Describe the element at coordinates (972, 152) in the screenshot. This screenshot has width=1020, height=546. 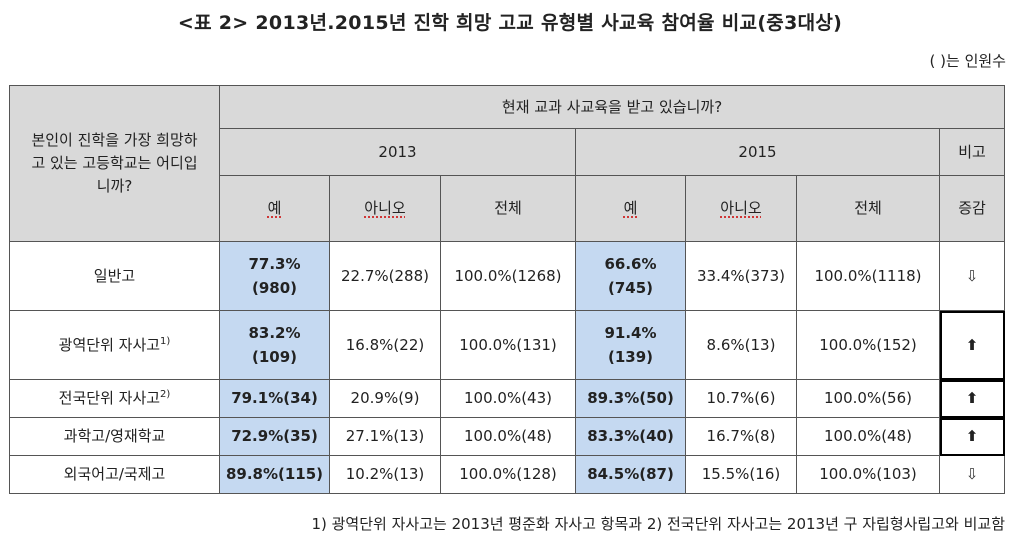
I see `remark-header: 비고` at that location.